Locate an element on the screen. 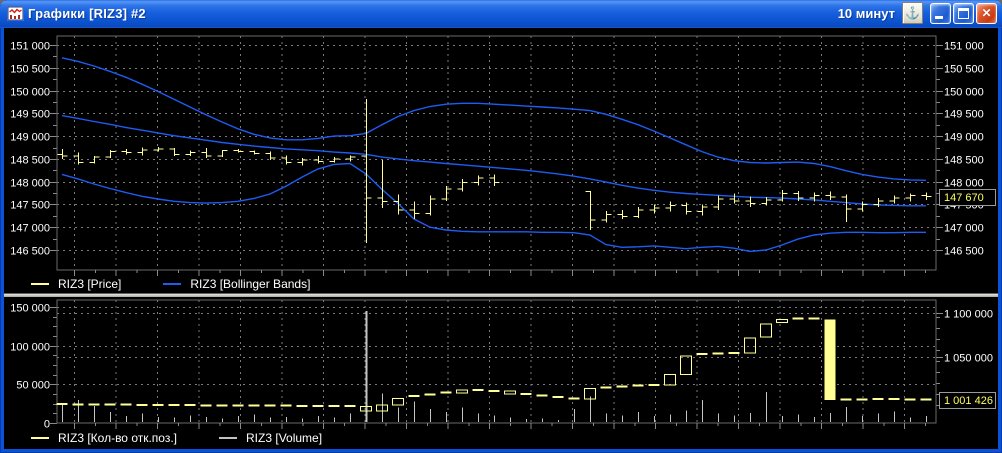 The width and height of the screenshot is (1002, 453). maximize-button is located at coordinates (963, 13).